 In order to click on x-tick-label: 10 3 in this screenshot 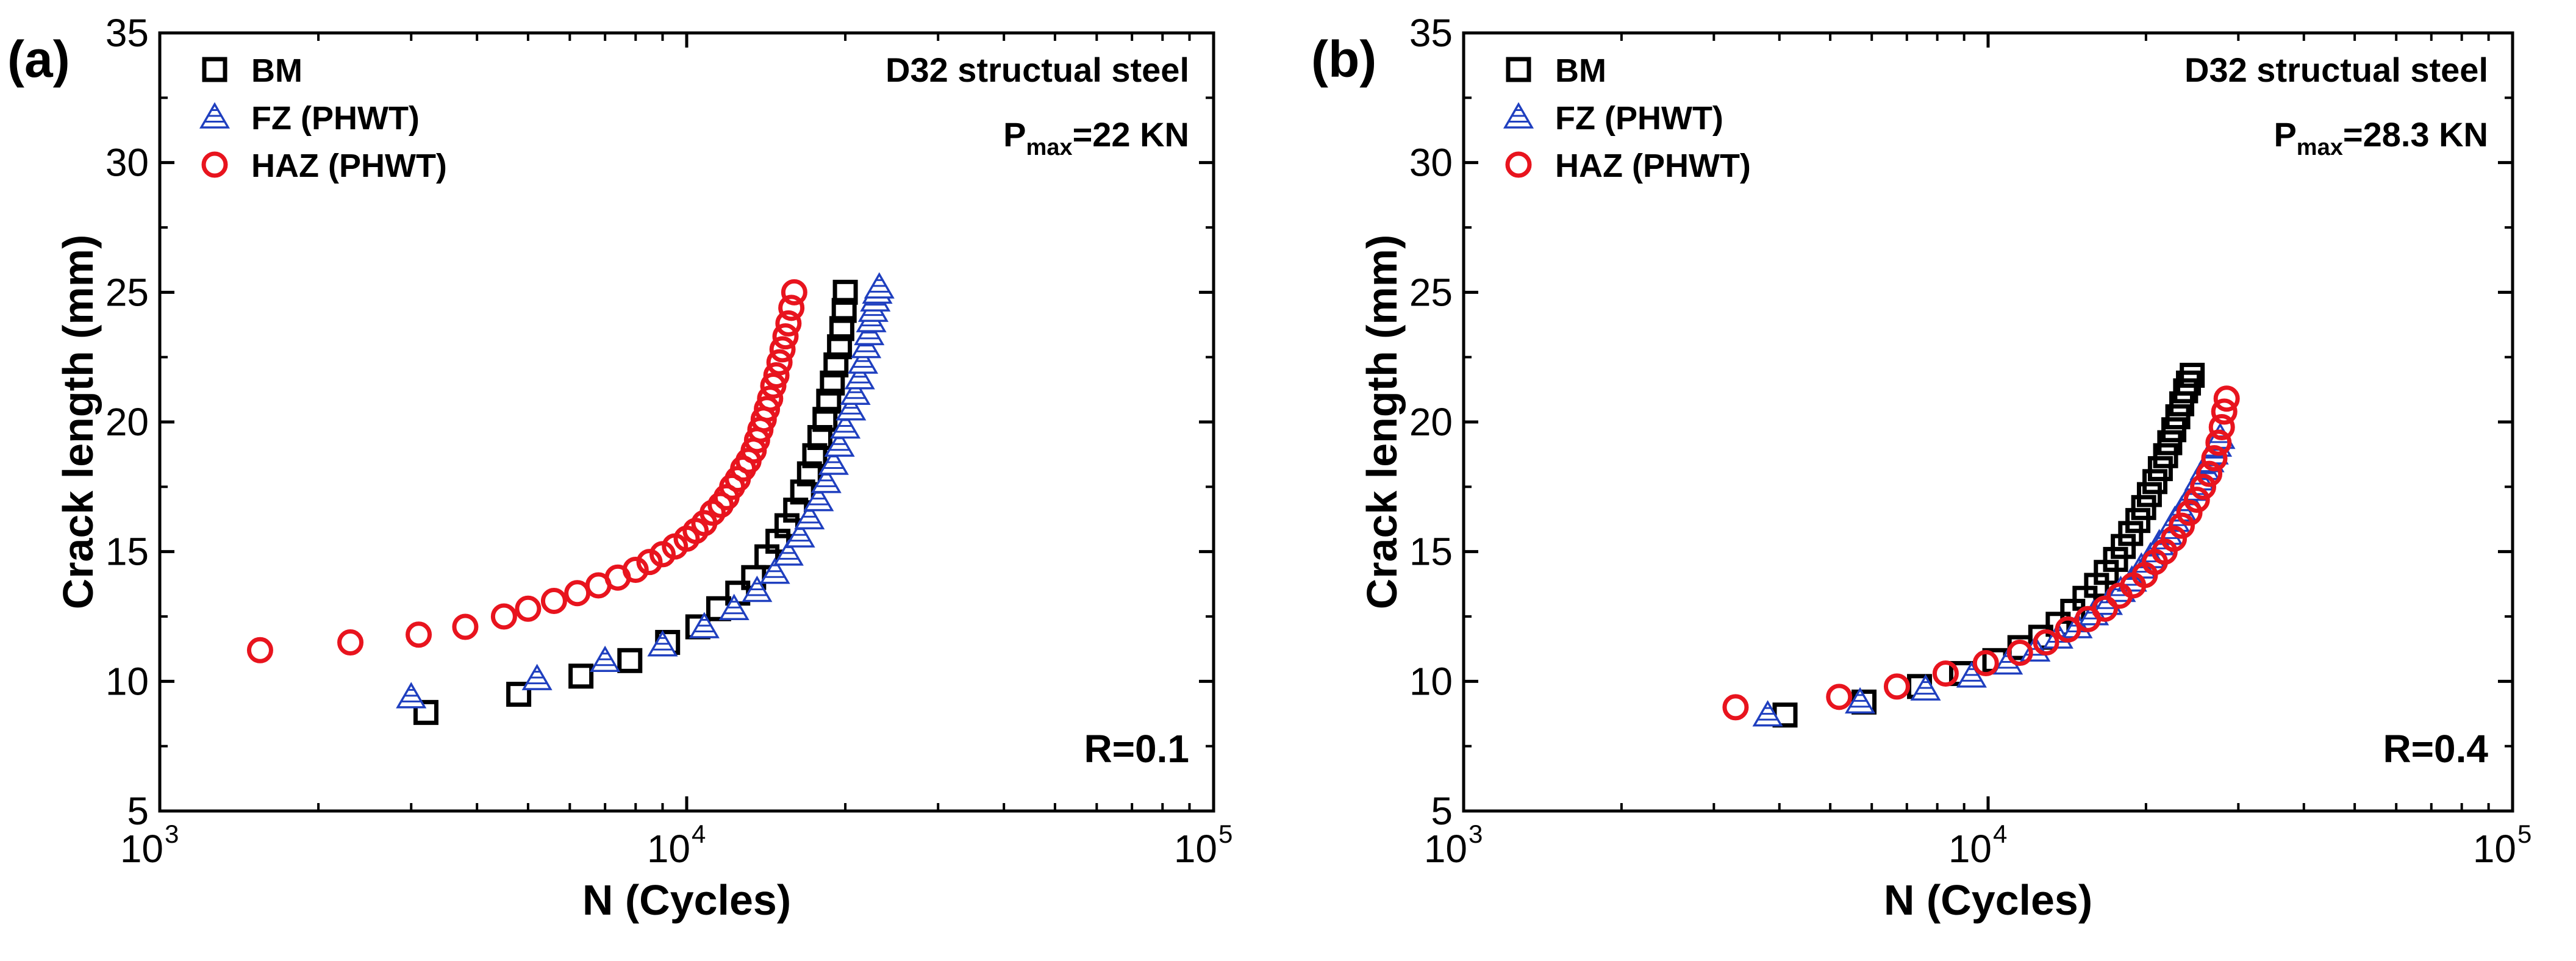, I will do `click(149, 845)`.